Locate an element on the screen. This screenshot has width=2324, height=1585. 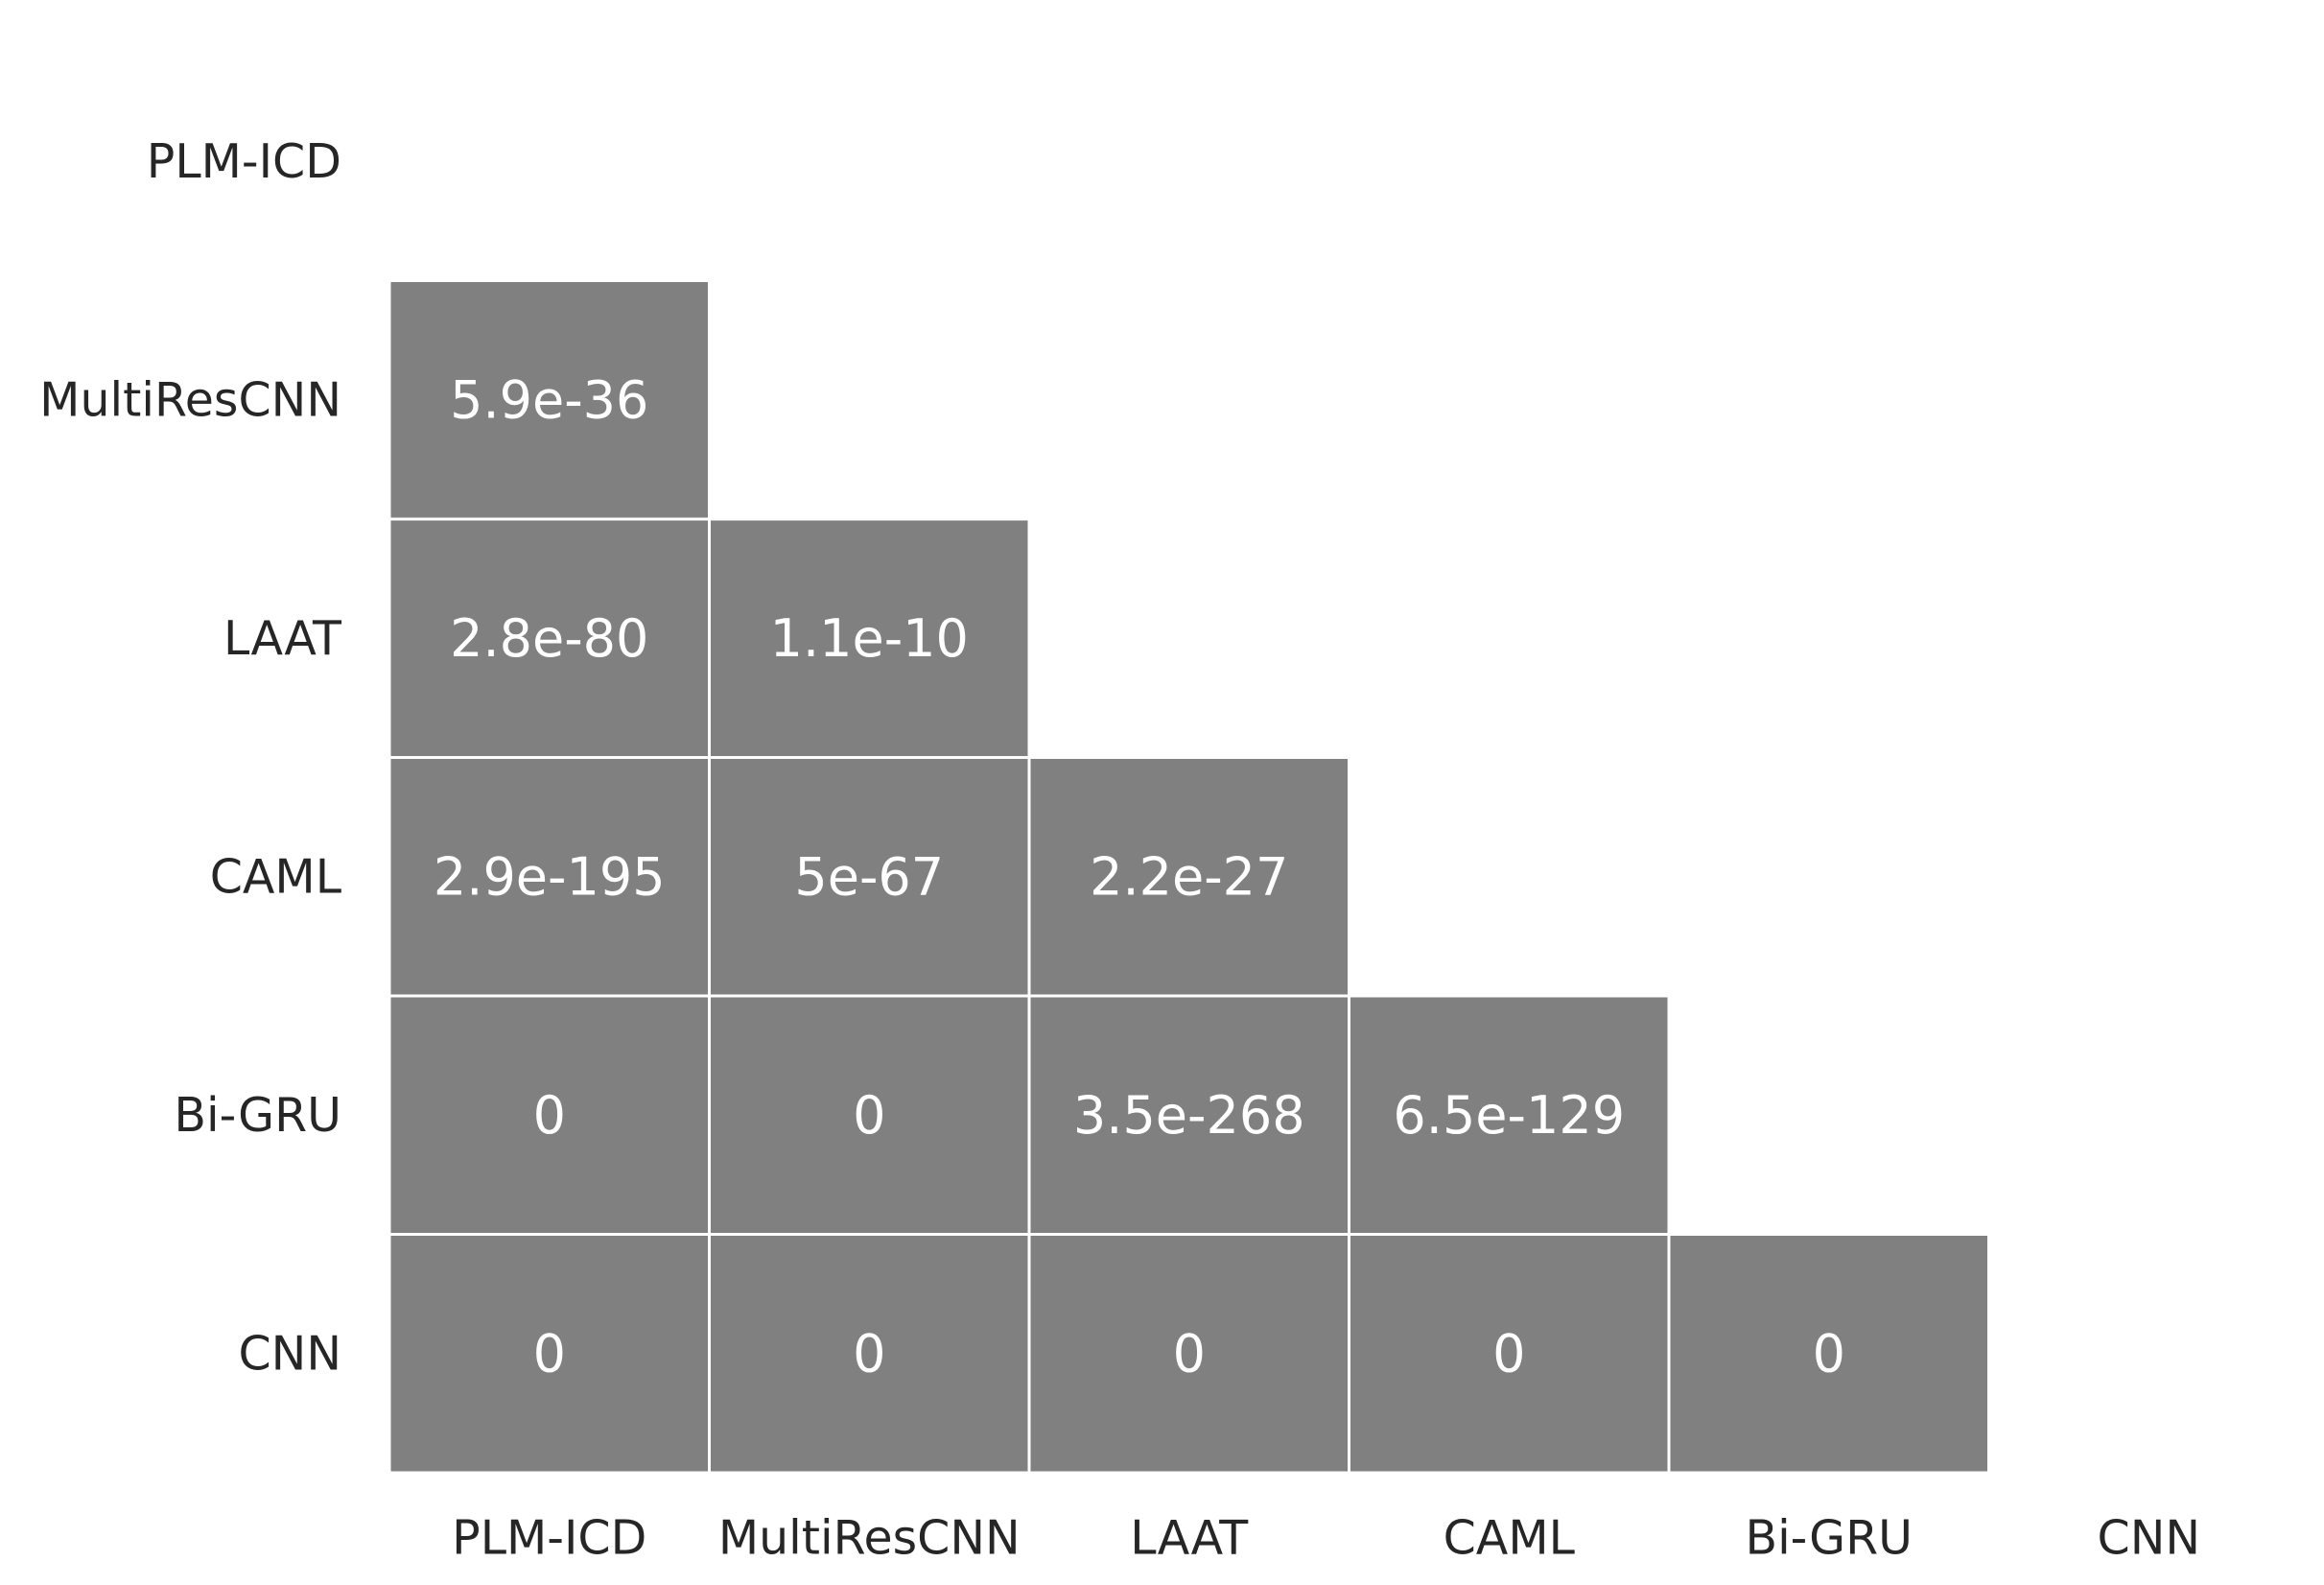
y-tick-label-laat: LAAT is located at coordinates (282, 638).